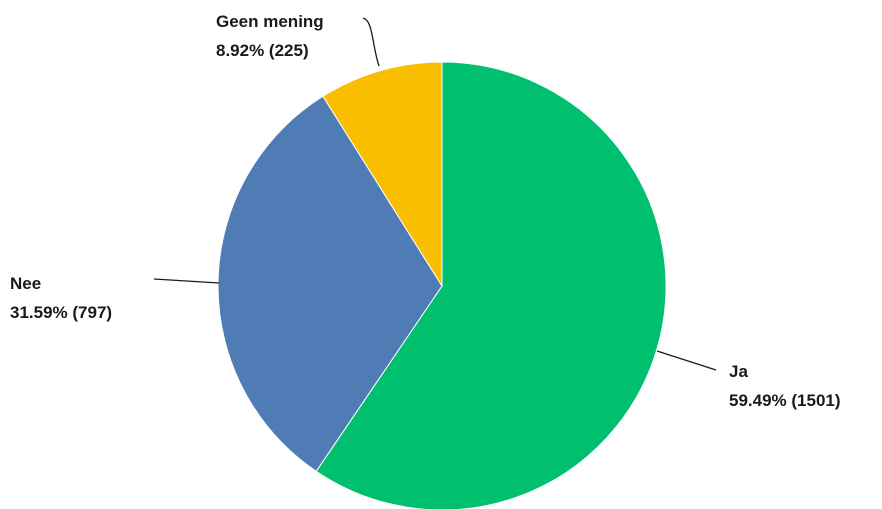 This screenshot has height=509, width=882. Describe the element at coordinates (686, 360) in the screenshot. I see `leader-line-ja` at that location.